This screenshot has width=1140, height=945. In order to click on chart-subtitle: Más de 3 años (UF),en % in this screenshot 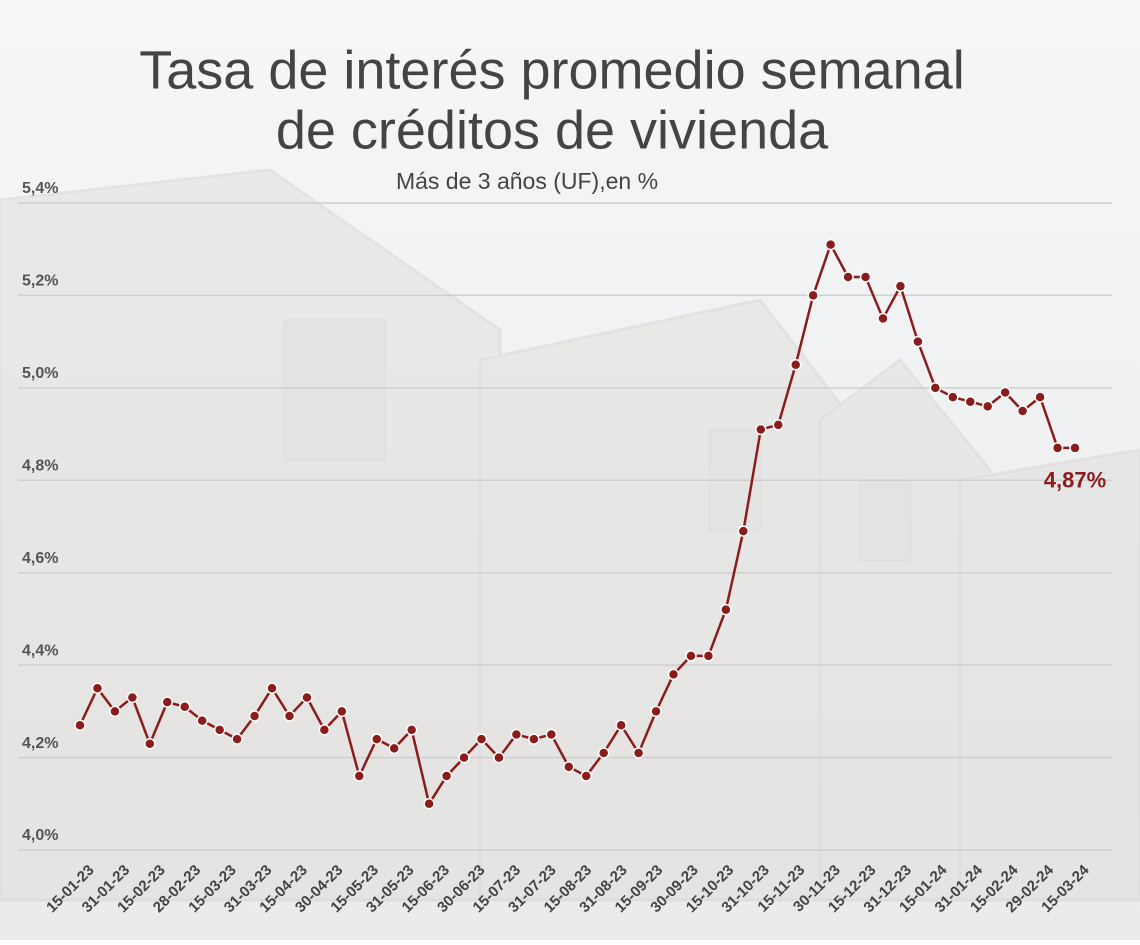, I will do `click(527, 181)`.